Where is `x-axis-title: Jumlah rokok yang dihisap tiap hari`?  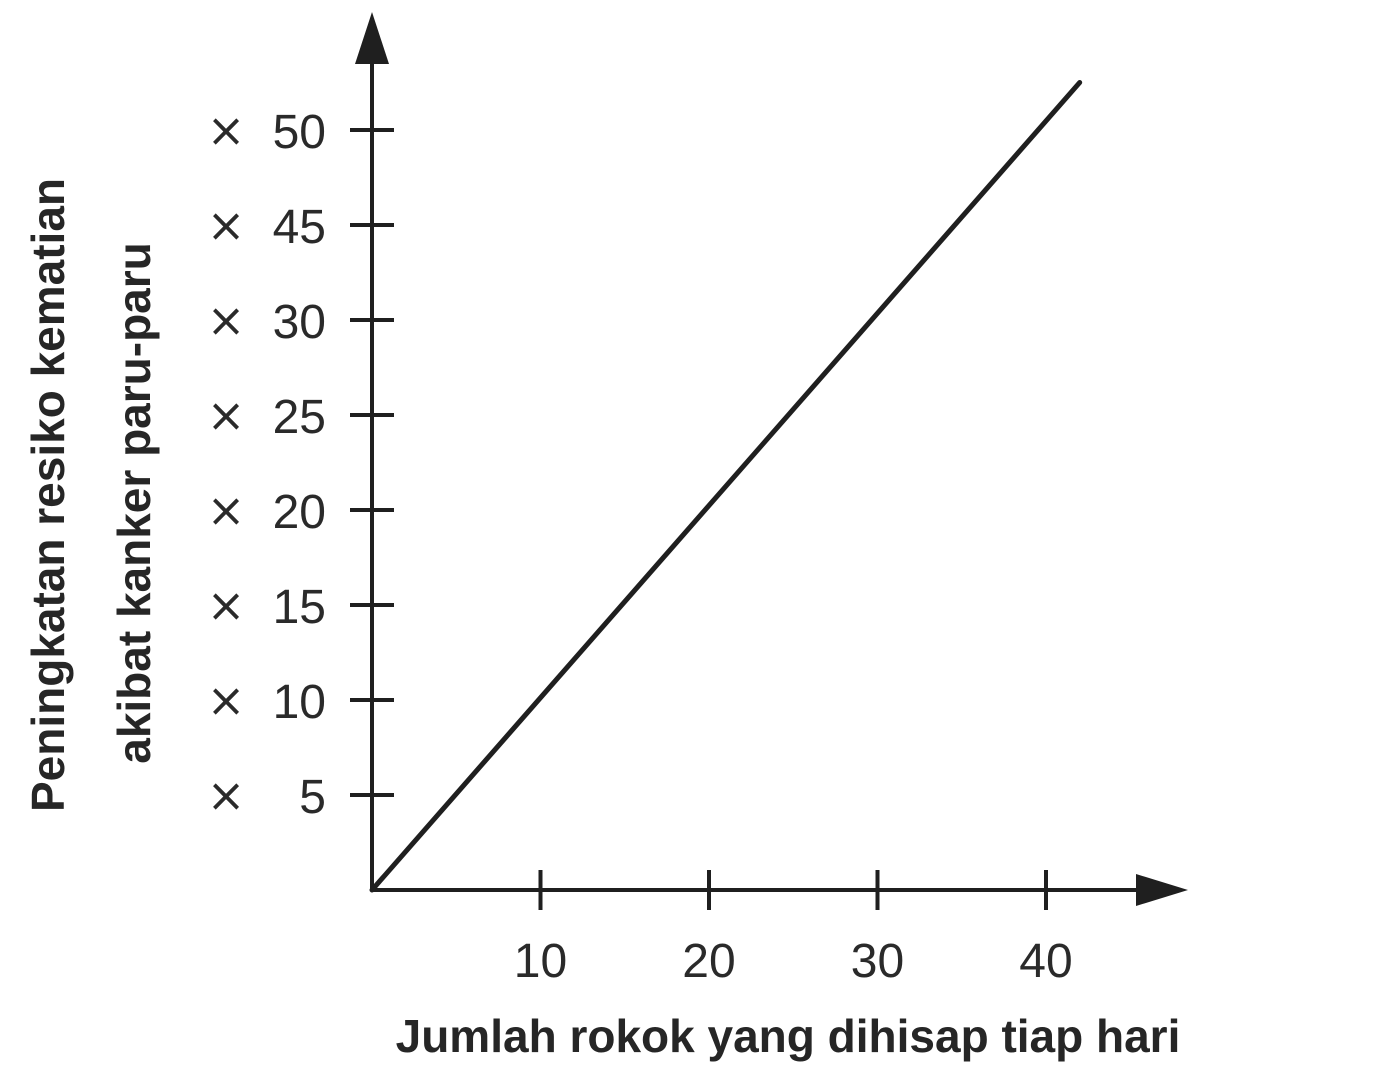 x-axis-title: Jumlah rokok yang dihisap tiap hari is located at coordinates (788, 1036).